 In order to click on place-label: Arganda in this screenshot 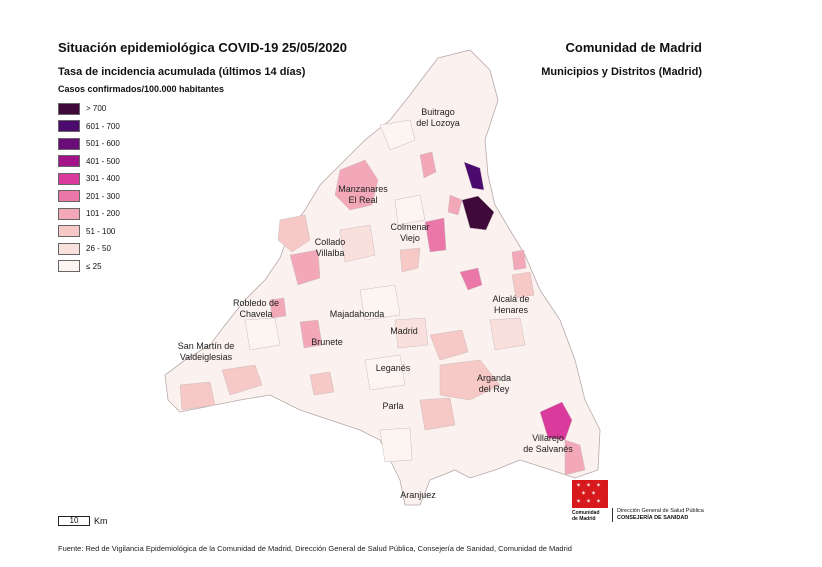, I will do `click(494, 378)`.